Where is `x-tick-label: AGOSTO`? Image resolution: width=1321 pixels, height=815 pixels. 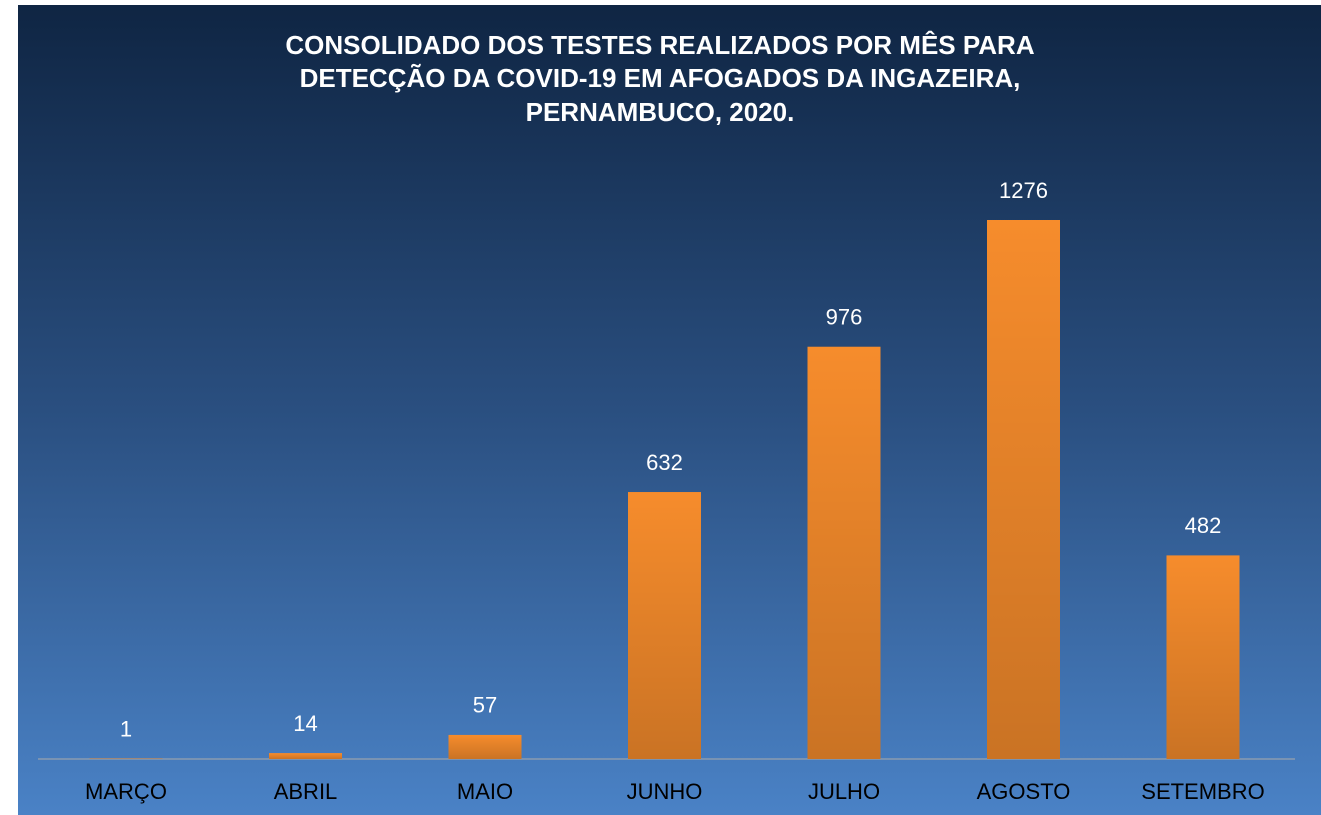 x-tick-label: AGOSTO is located at coordinates (1024, 791).